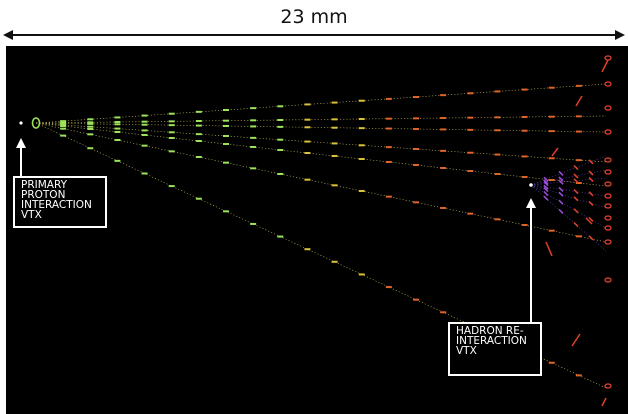 This screenshot has height=414, width=628. What do you see at coordinates (44, 185) in the screenshot?
I see `primary-vertex-line-1: PRIMARY` at bounding box center [44, 185].